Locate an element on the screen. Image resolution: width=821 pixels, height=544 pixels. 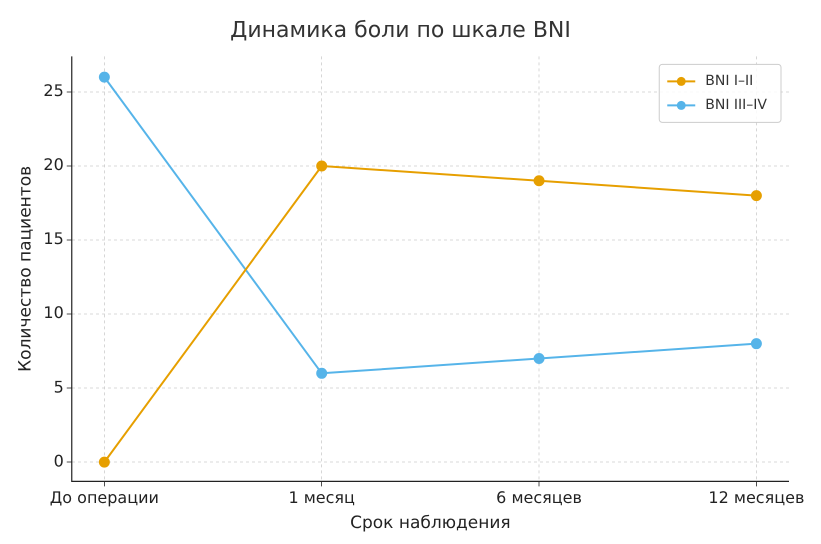
y-tick-label: 5 is located at coordinates (59, 386).